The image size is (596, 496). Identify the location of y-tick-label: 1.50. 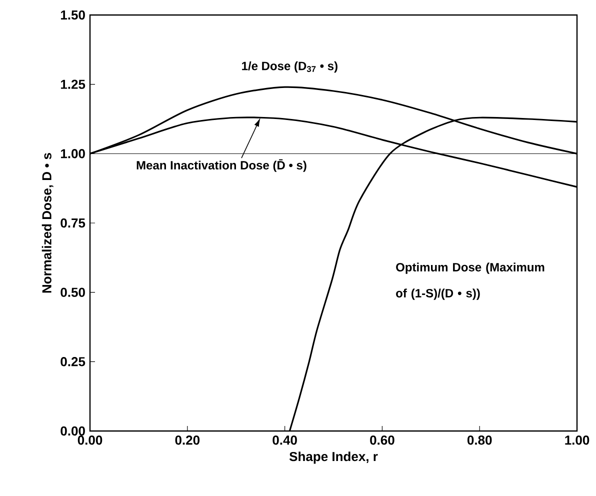
(72, 15).